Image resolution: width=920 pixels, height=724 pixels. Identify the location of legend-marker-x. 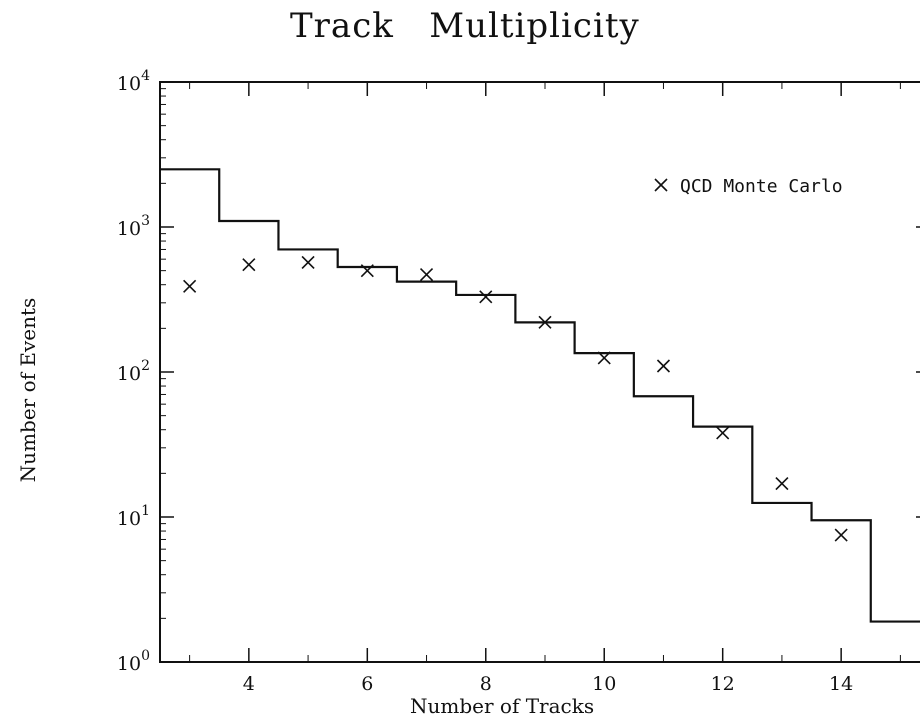
(661, 185).